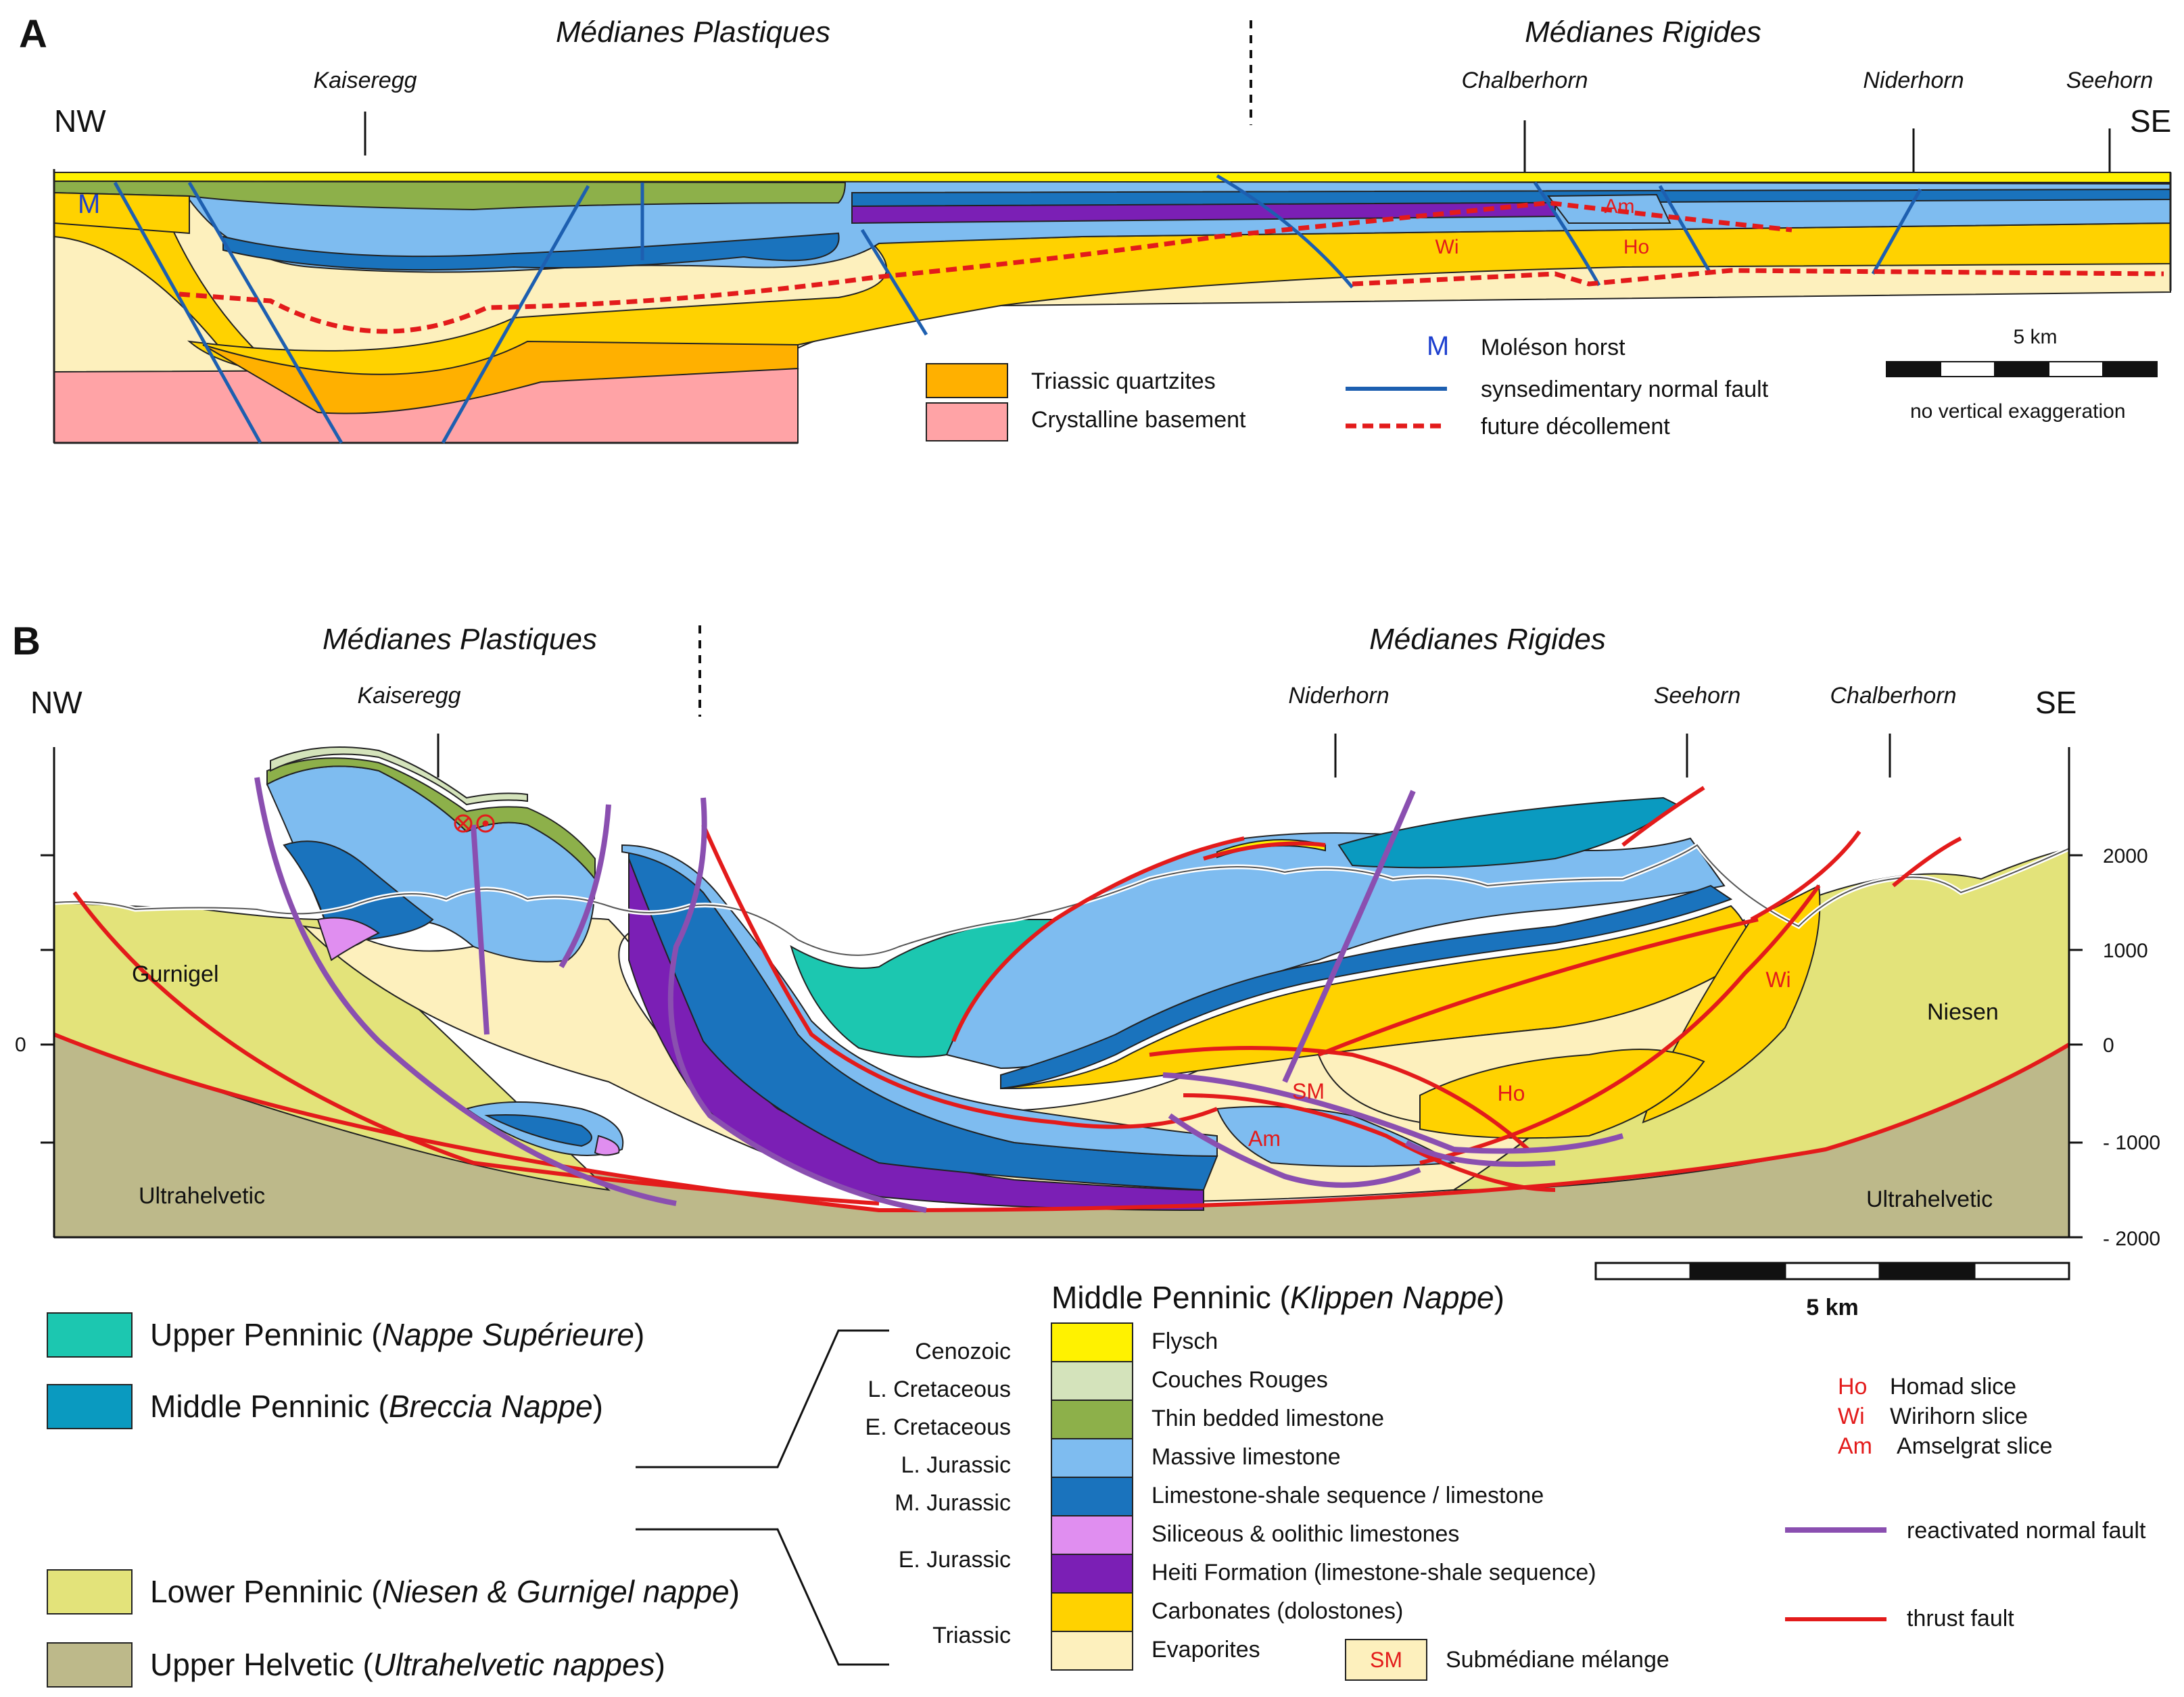  I want to click on panel-a-locality-niderhorn: Niderhorn, so click(1913, 80).